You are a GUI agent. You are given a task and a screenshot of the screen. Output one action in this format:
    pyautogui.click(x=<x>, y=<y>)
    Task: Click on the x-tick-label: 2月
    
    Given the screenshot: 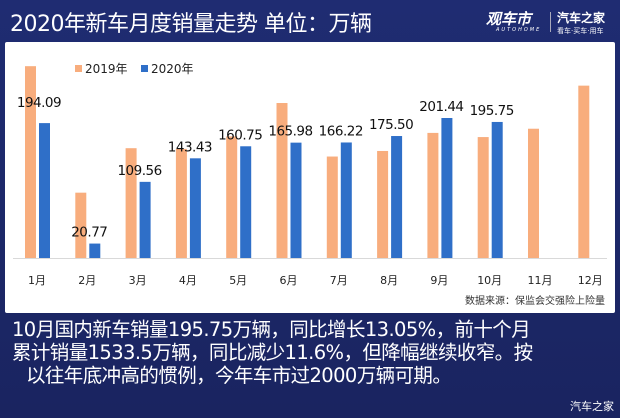 What is the action you would take?
    pyautogui.click(x=87, y=280)
    